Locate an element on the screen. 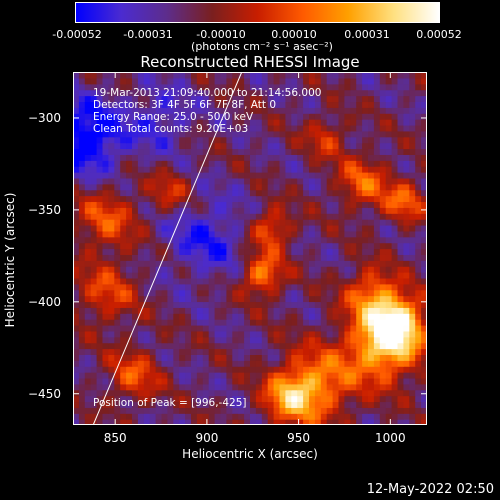  colorbar-tick-label: -0.00031 is located at coordinates (148, 34).